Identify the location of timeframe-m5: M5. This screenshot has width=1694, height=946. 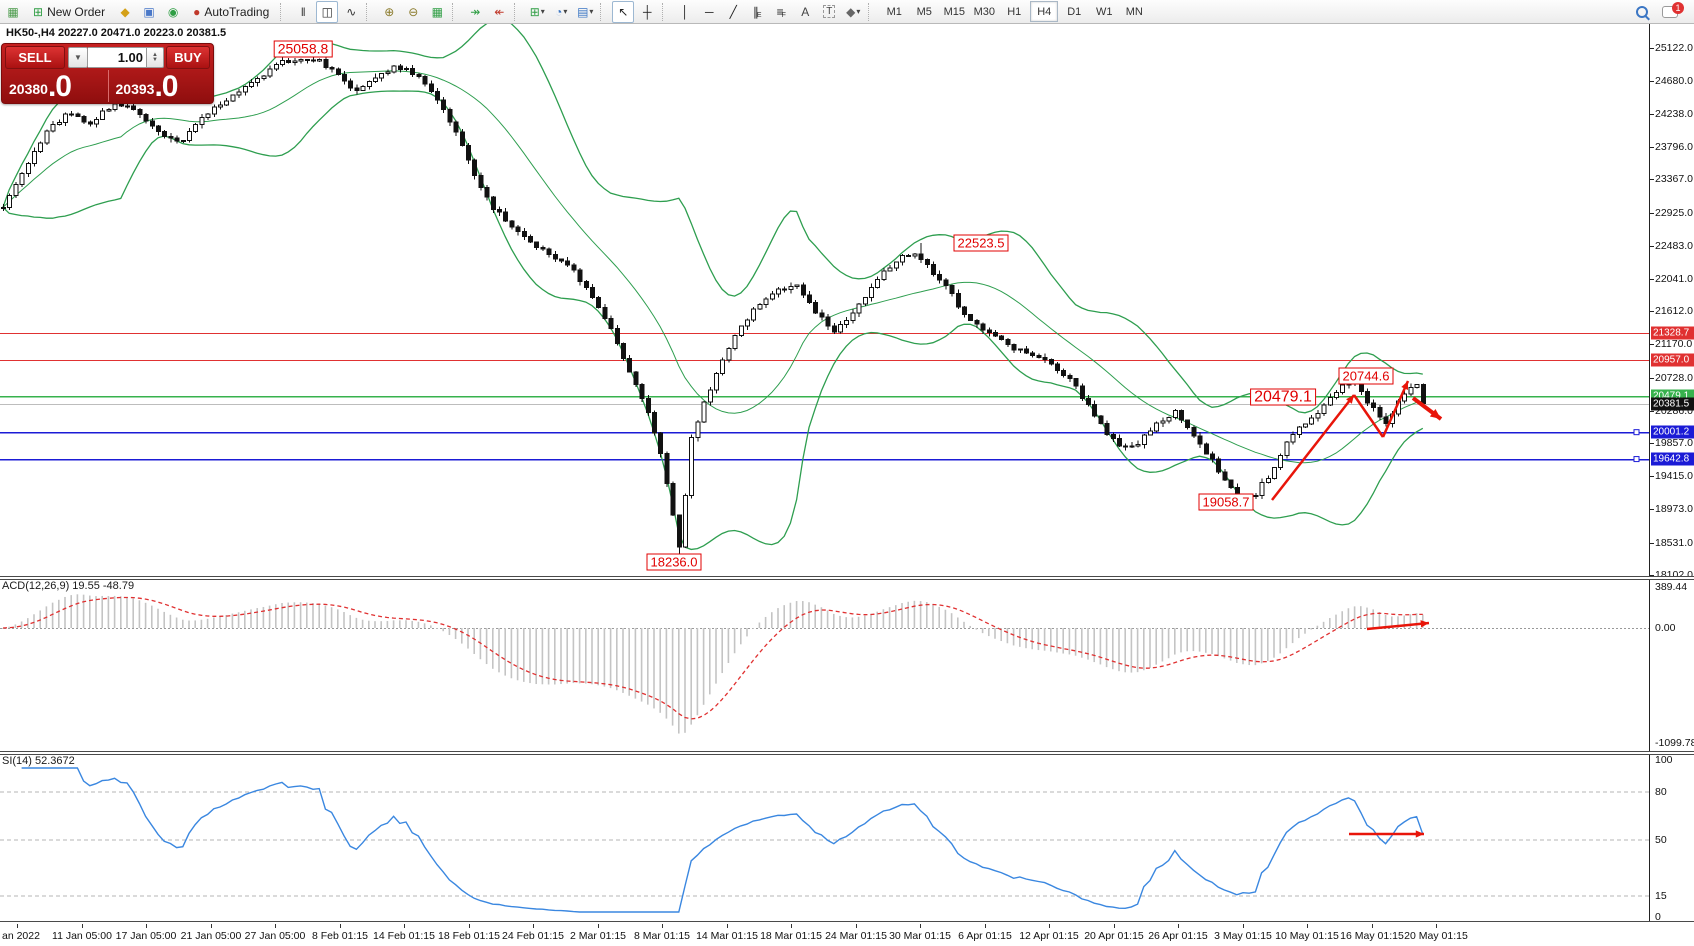
(924, 11).